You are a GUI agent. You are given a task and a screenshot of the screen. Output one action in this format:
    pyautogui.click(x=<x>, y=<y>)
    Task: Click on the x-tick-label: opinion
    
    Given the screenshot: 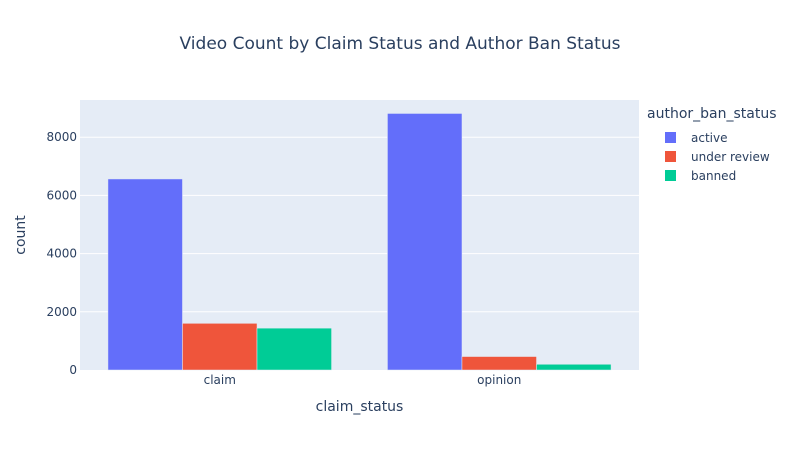 What is the action you would take?
    pyautogui.click(x=499, y=380)
    